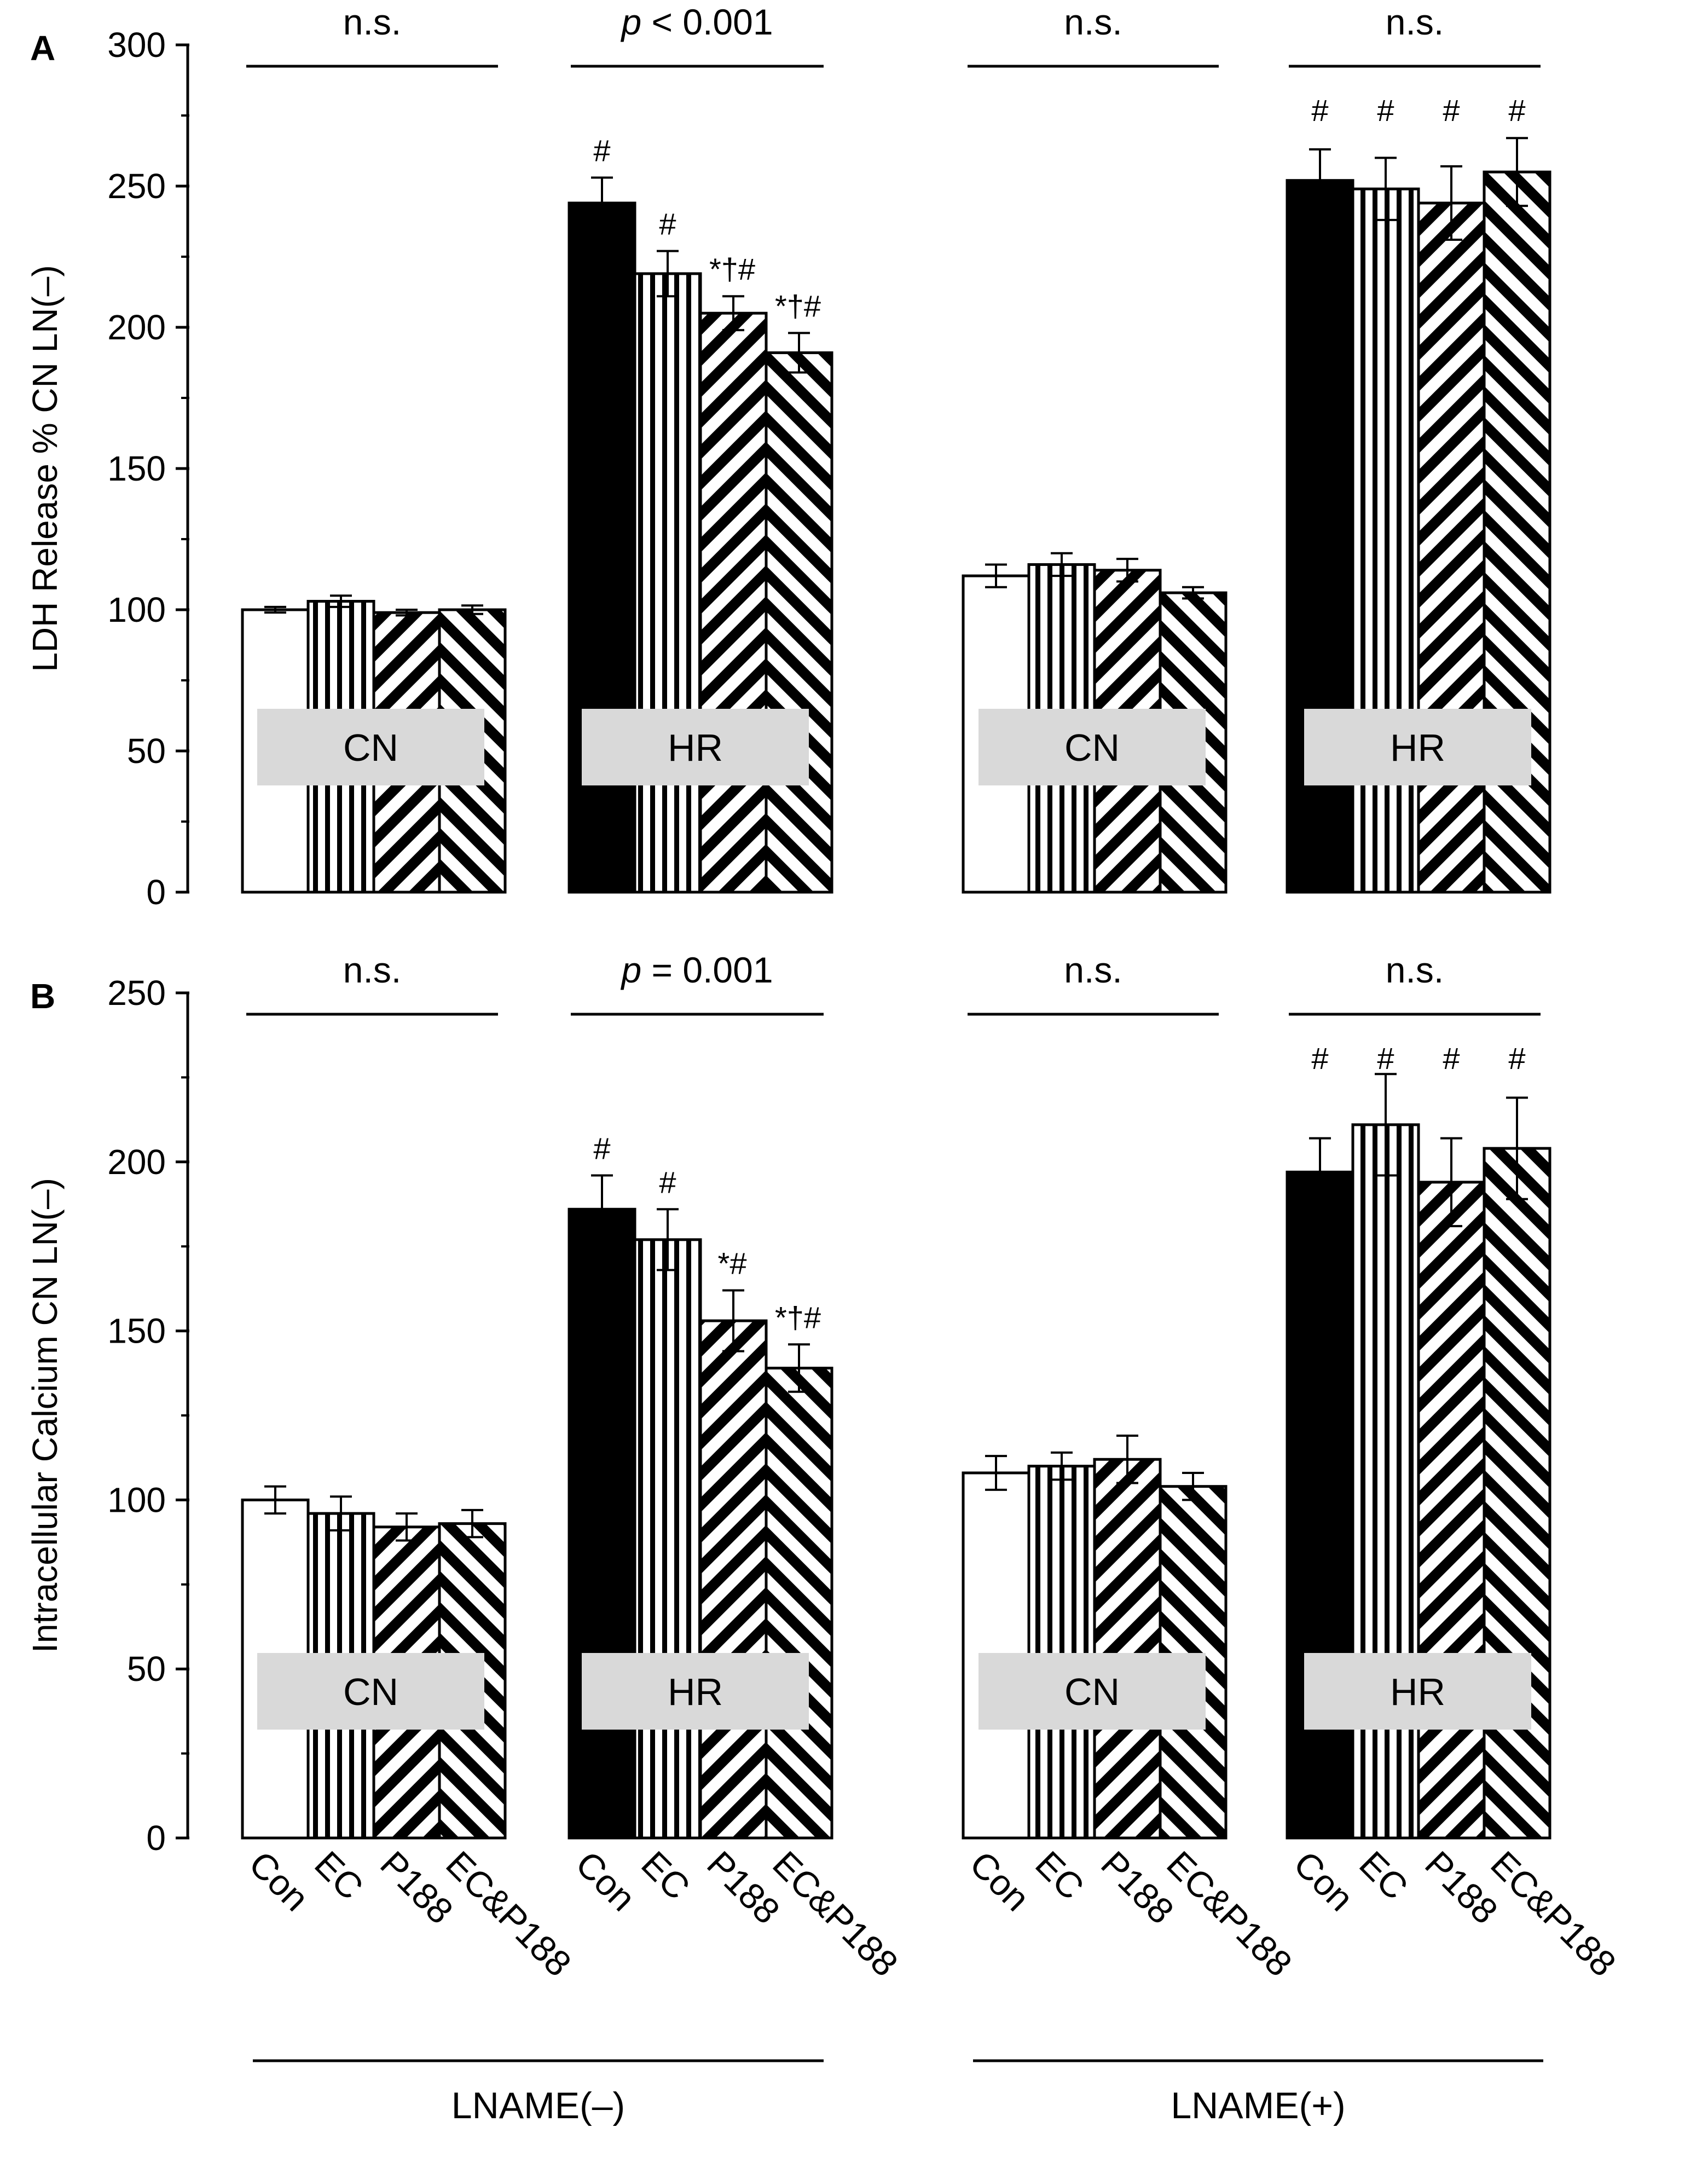 The height and width of the screenshot is (2162, 1708). Describe the element at coordinates (707, 22) in the screenshot. I see `p-value: < 0.001` at that location.